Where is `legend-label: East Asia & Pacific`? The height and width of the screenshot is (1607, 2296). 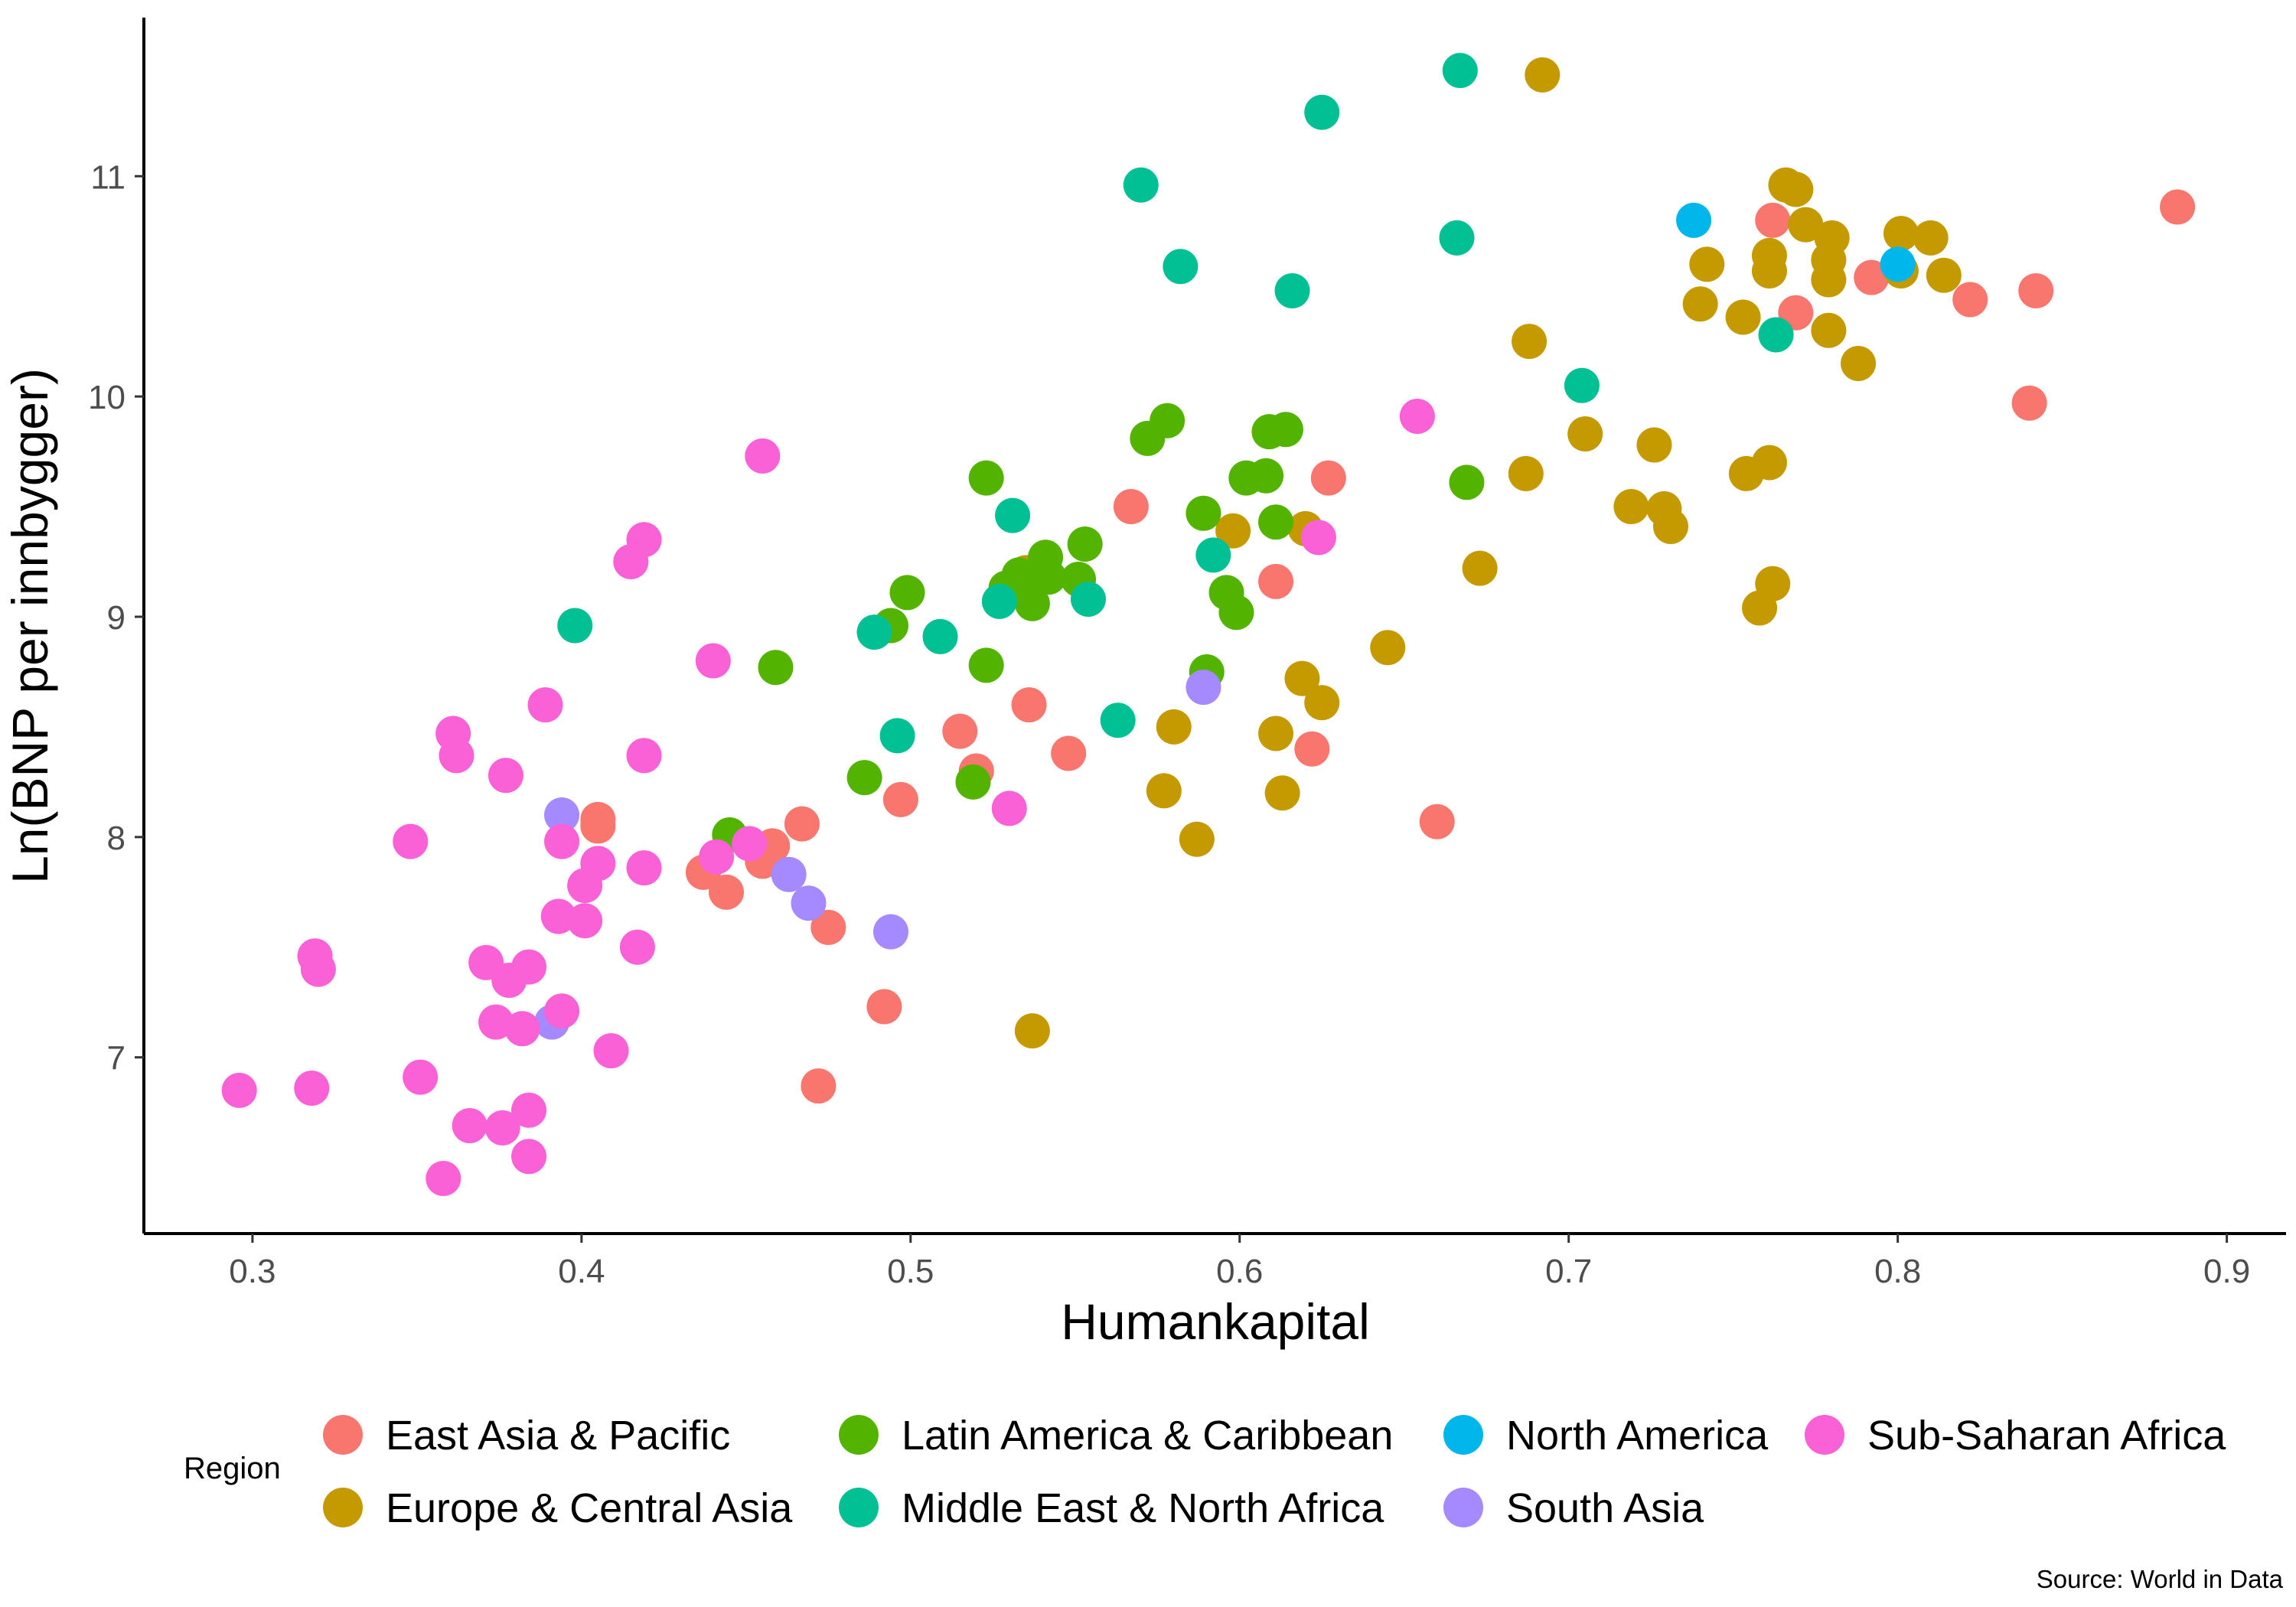
legend-label: East Asia & Pacific is located at coordinates (558, 1436).